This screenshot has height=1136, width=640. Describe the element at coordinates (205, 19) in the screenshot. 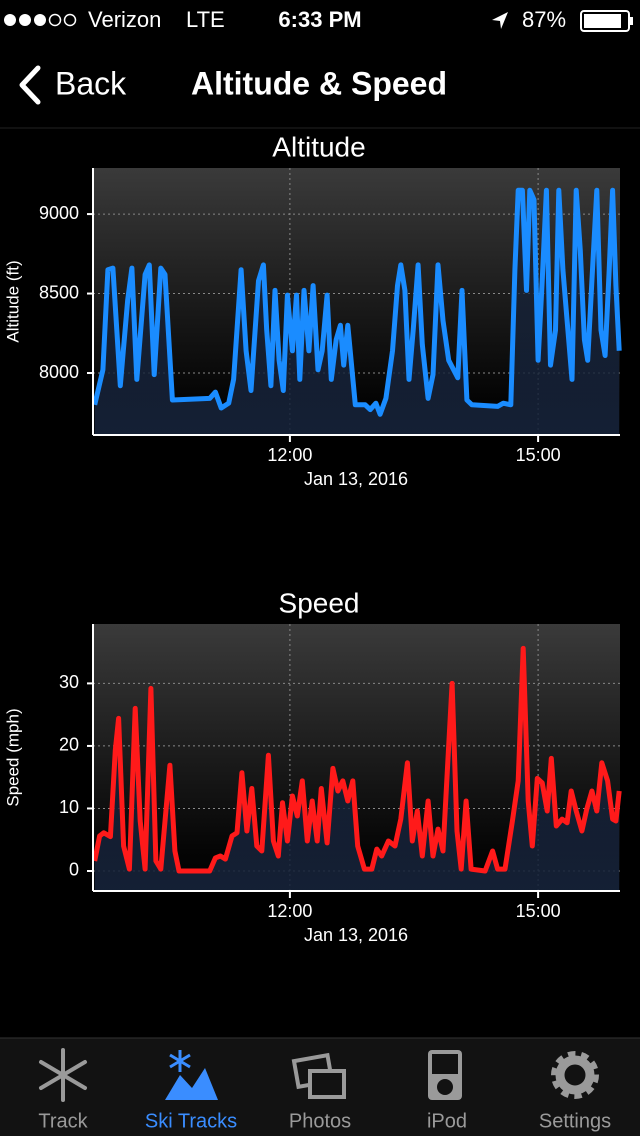

I see `network: LTE` at that location.